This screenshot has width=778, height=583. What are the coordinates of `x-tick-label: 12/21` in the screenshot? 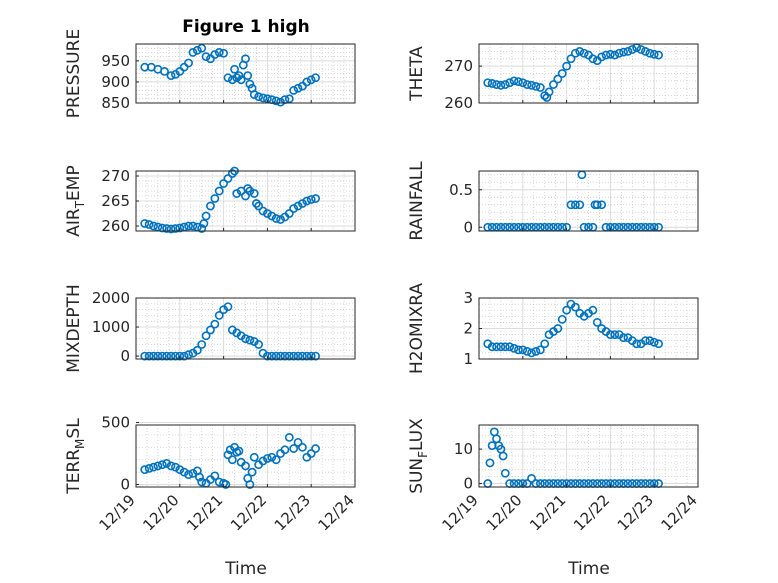 It's located at (547, 512).